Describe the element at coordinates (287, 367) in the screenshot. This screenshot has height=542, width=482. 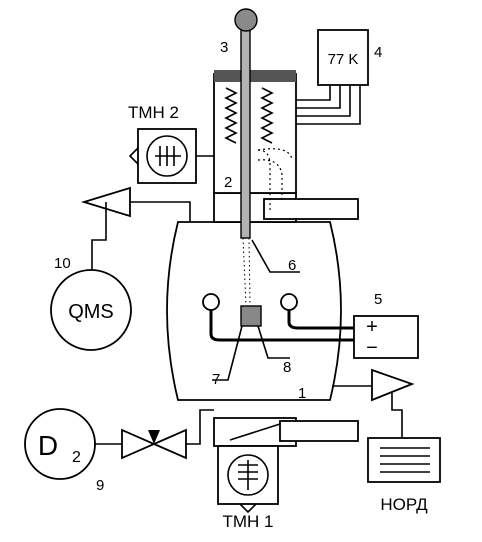
I see `label-holder-num: 8` at that location.